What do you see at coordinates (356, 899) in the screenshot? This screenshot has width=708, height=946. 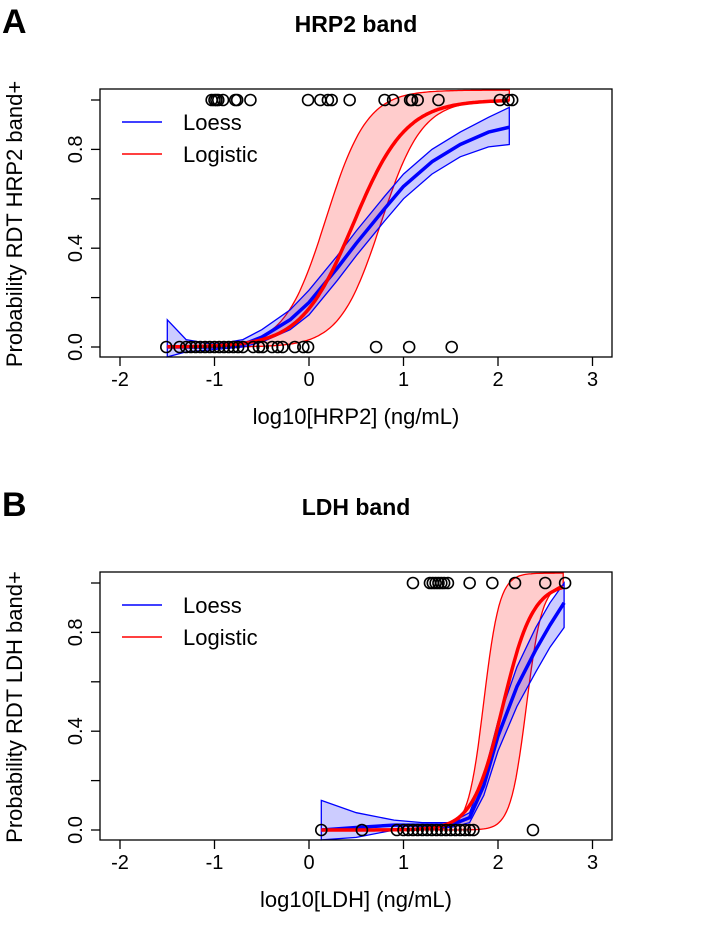 I see `x-axis-label: log10[LDH] (ng/mL)` at bounding box center [356, 899].